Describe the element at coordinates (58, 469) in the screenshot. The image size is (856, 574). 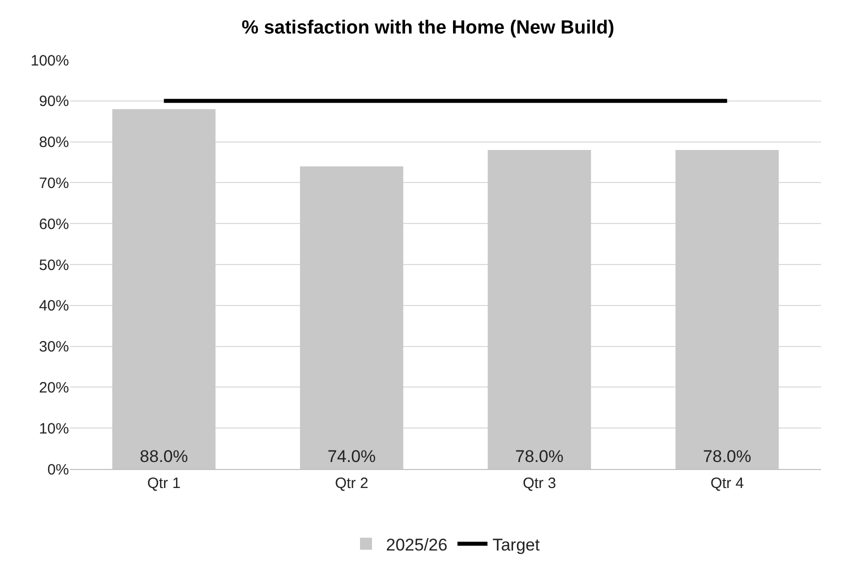
I see `y-tick-label: 0%` at that location.